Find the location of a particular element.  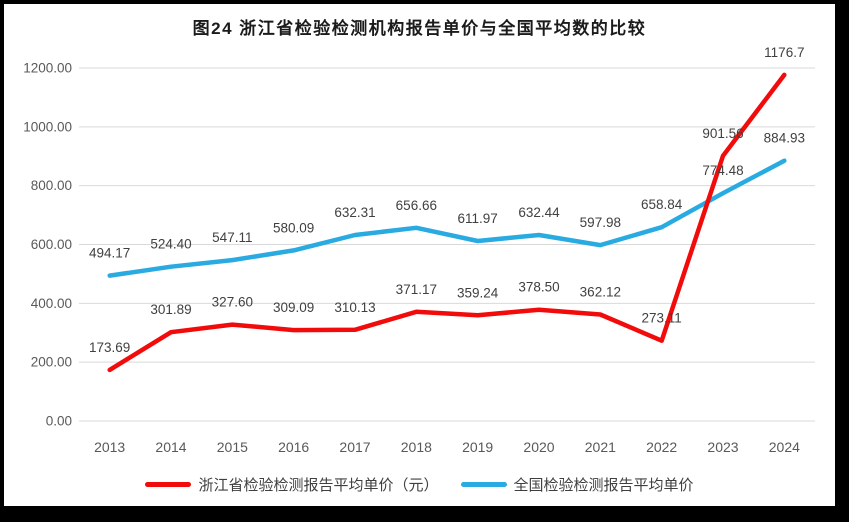

chart-title: 图24 浙江省检验检测机构报告单价与全国平均数的比较 is located at coordinates (419, 28).